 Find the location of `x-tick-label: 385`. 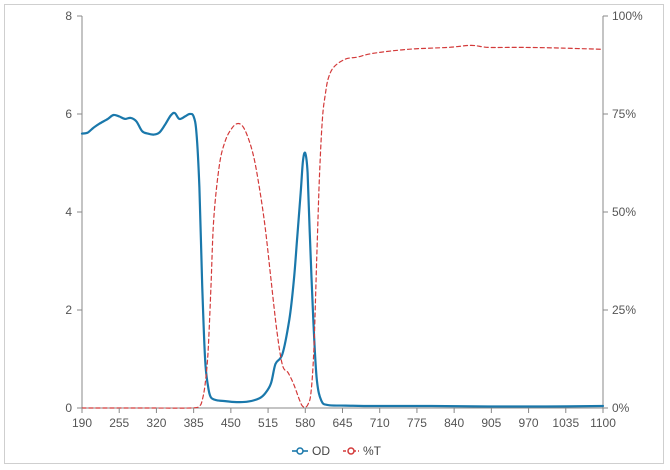

x-tick-label: 385 is located at coordinates (194, 423).